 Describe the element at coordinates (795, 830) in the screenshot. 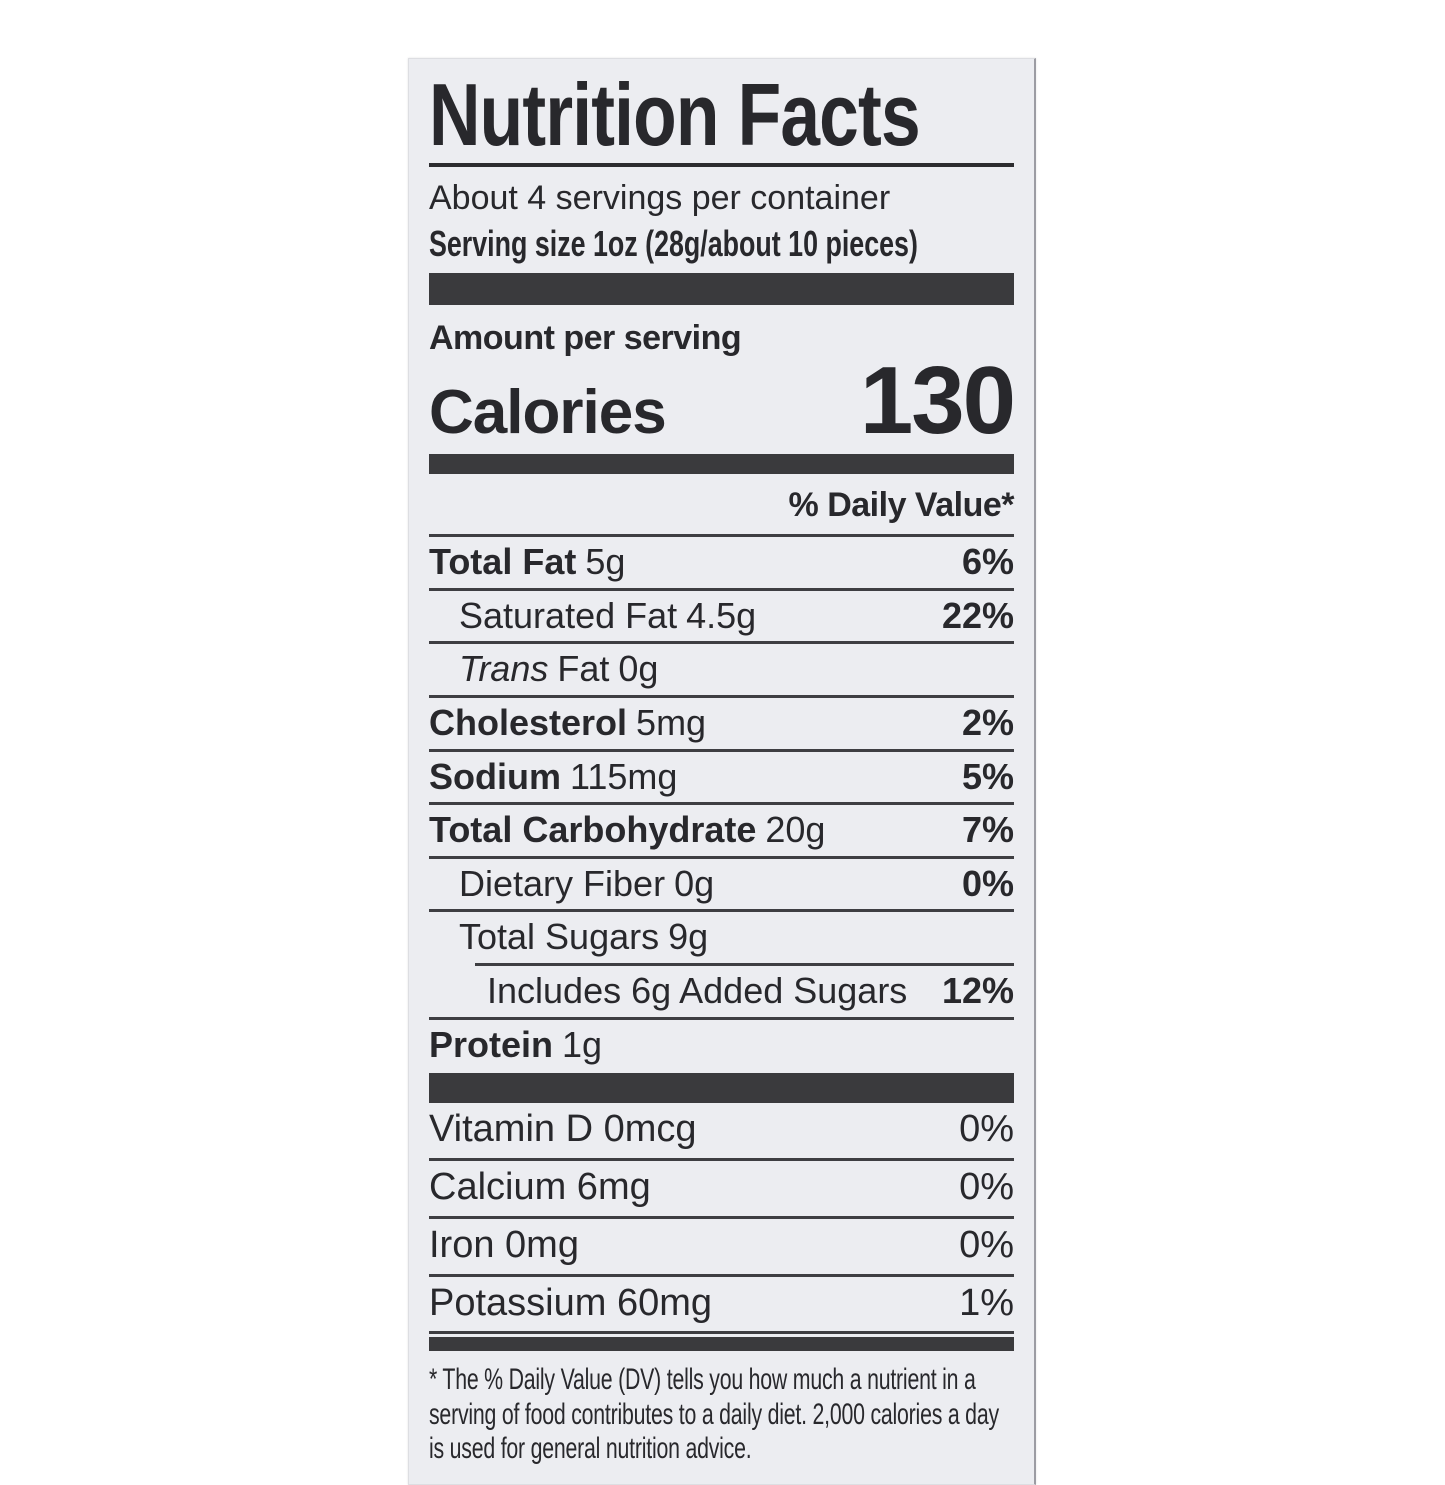

I see `nutrient-amount: 20g` at that location.